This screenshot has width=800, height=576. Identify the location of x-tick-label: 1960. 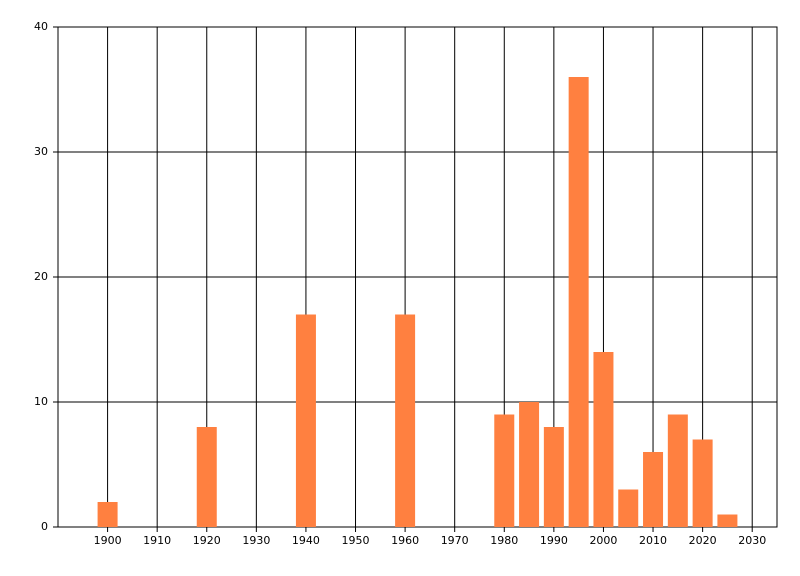
(405, 540).